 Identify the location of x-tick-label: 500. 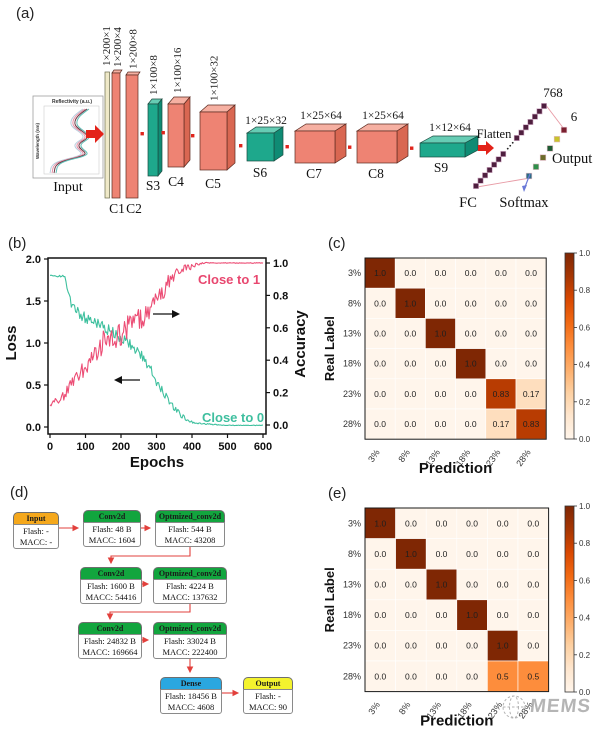
(227, 447).